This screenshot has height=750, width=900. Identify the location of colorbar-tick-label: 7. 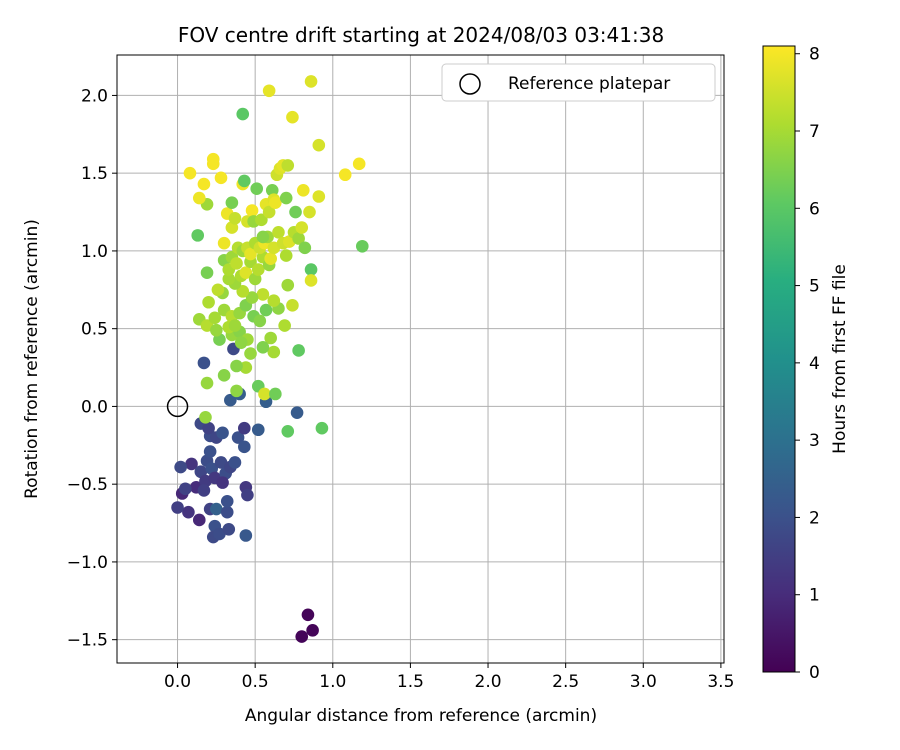
(814, 132).